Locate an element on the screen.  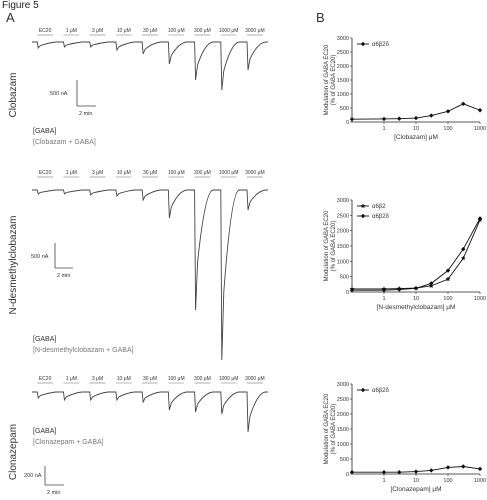
clobazam-legend-drug: [Clobazam + GABA] is located at coordinates (64, 142).